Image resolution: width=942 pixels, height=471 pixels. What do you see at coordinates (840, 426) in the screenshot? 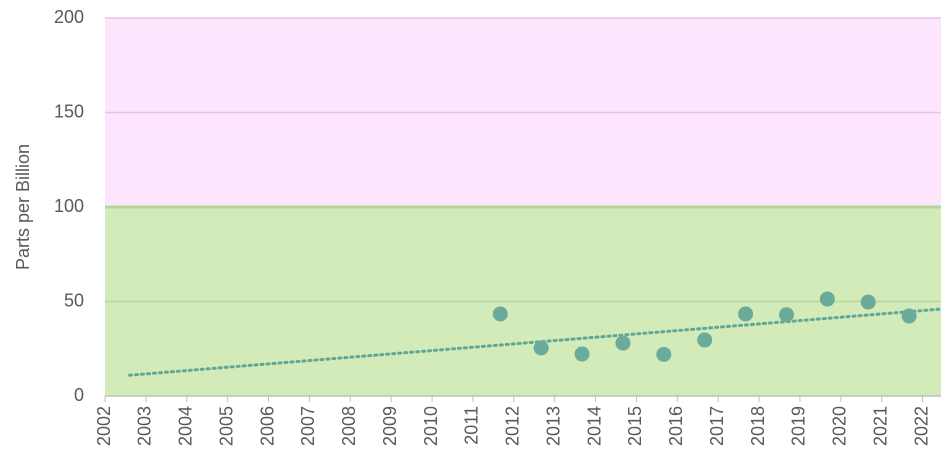
I see `x-tick-label: 2020` at bounding box center [840, 426].